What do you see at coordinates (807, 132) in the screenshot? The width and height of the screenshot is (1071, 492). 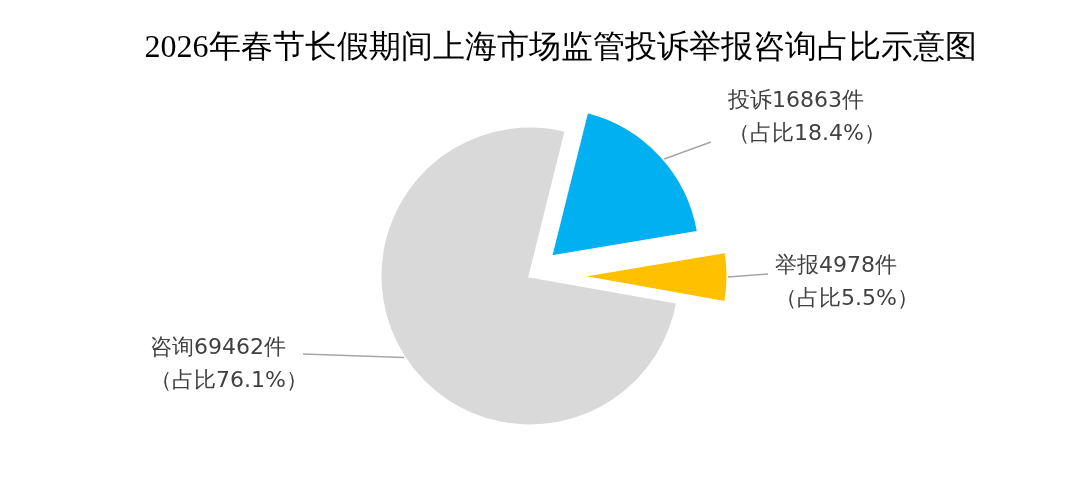 I see `text: （占比18.4%）` at bounding box center [807, 132].